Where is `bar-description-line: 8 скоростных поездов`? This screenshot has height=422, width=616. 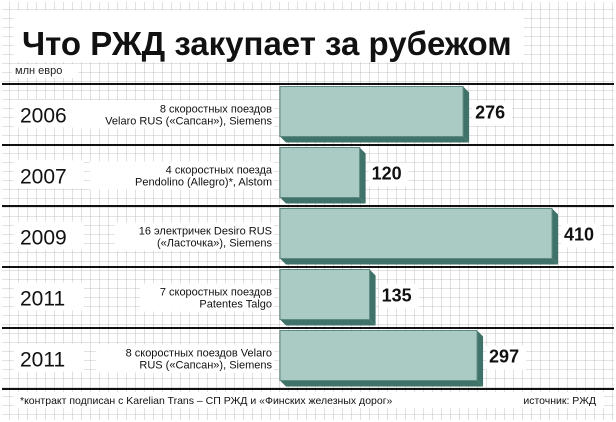
bar-description-line: 8 скоростных поездов is located at coordinates (216, 110).